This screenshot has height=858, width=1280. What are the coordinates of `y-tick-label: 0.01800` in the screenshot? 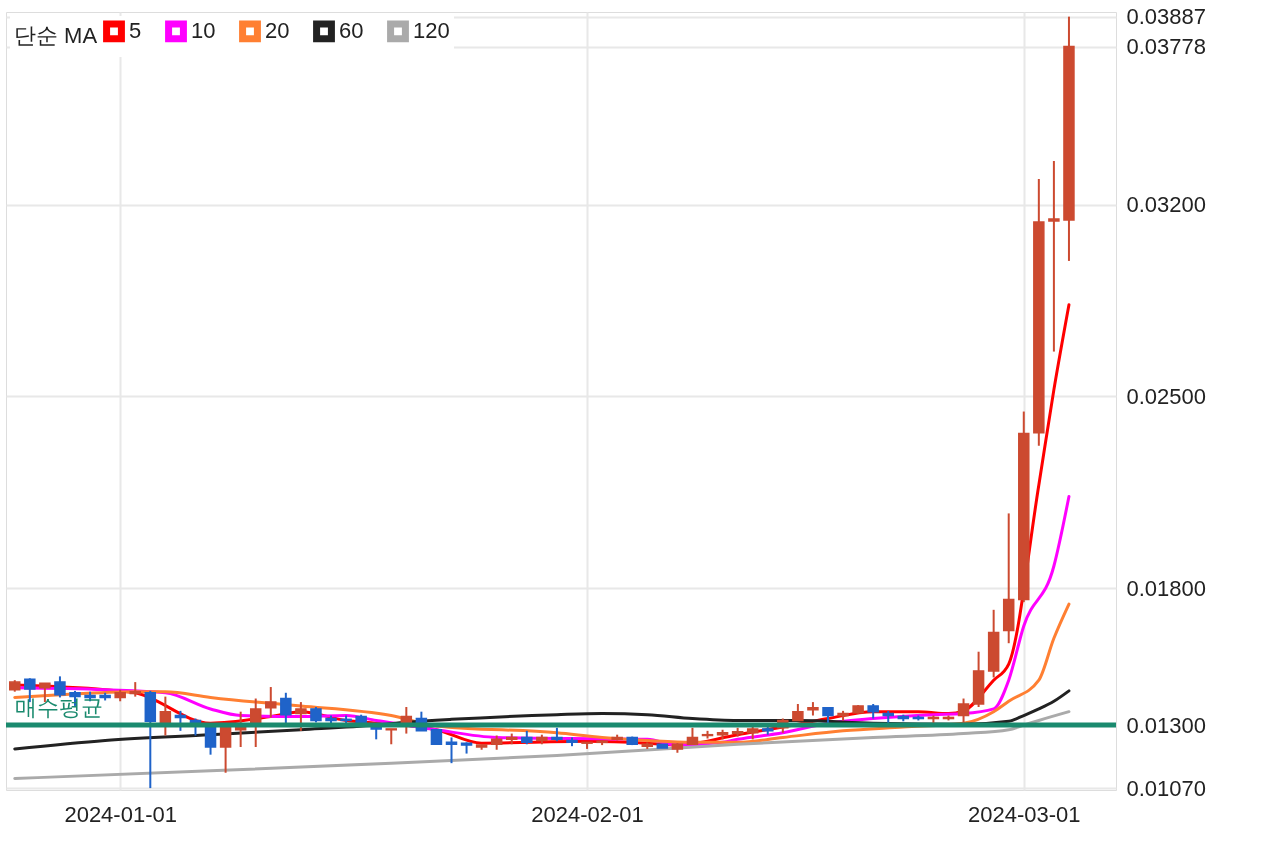 It's located at (1166, 588).